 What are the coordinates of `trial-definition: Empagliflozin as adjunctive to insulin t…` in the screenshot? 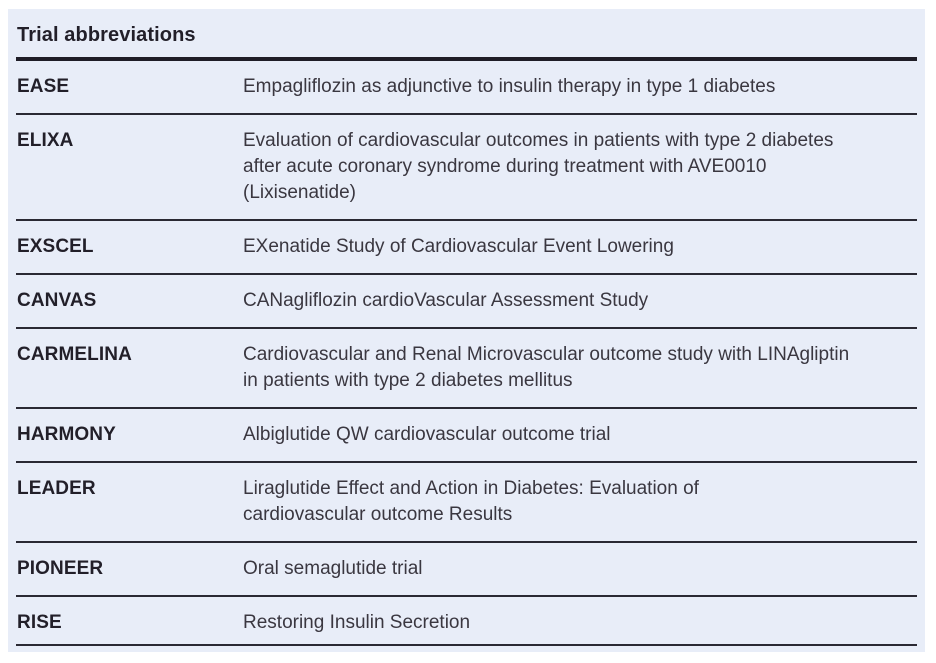 It's located at (509, 86).